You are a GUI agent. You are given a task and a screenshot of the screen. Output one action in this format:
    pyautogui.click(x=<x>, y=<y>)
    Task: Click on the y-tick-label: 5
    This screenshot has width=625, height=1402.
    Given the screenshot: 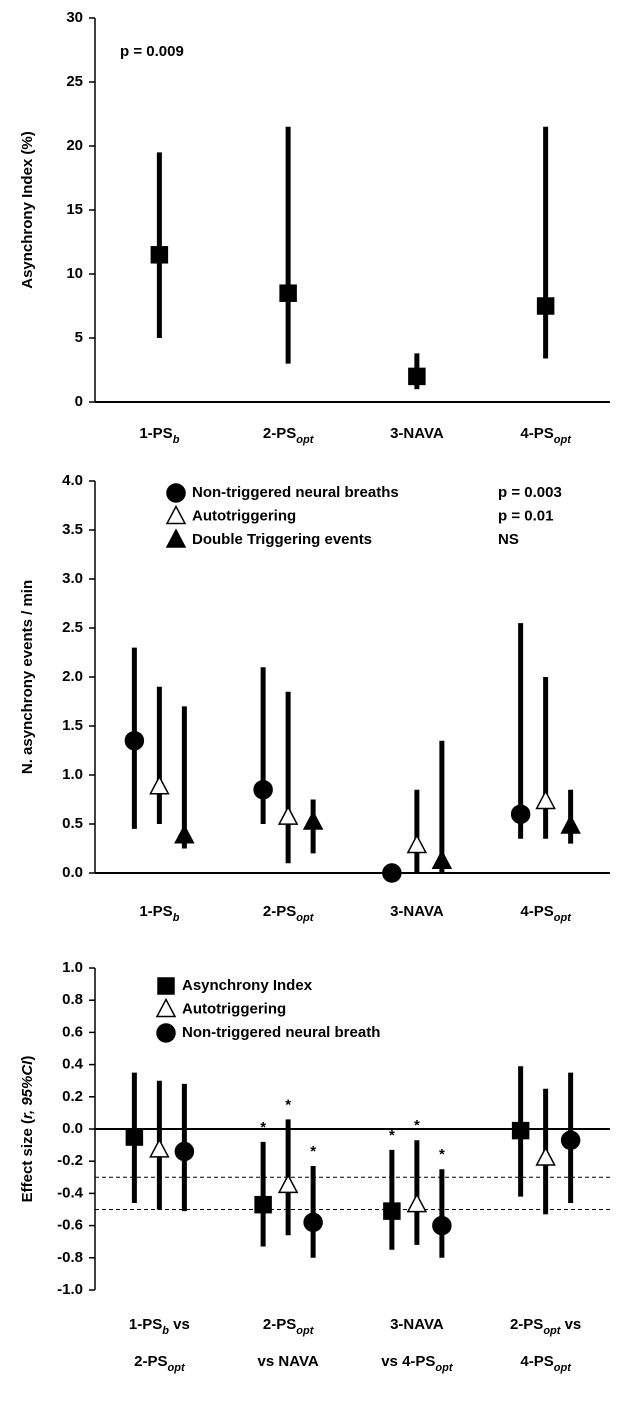 What is the action you would take?
    pyautogui.click(x=79, y=337)
    